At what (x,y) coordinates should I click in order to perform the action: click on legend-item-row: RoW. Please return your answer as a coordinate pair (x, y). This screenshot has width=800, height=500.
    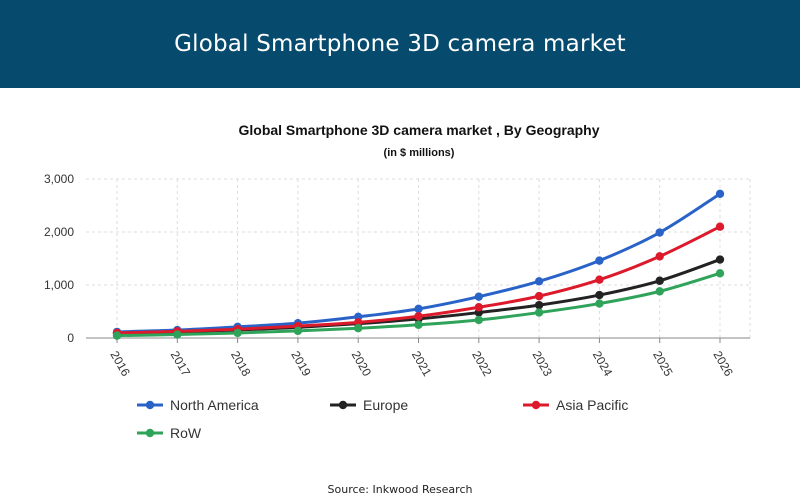
    Looking at the image, I should click on (169, 433).